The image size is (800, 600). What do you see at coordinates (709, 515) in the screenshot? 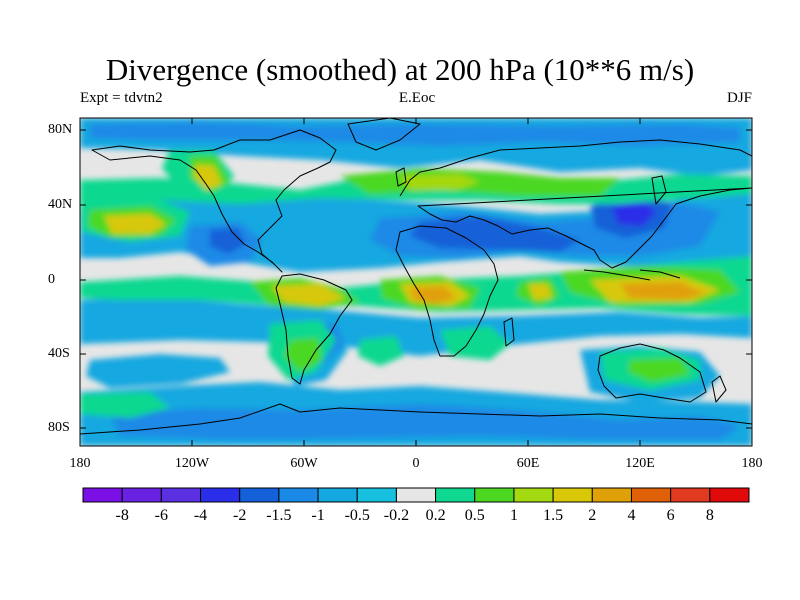
I see `colorbar-label: 8` at bounding box center [709, 515].